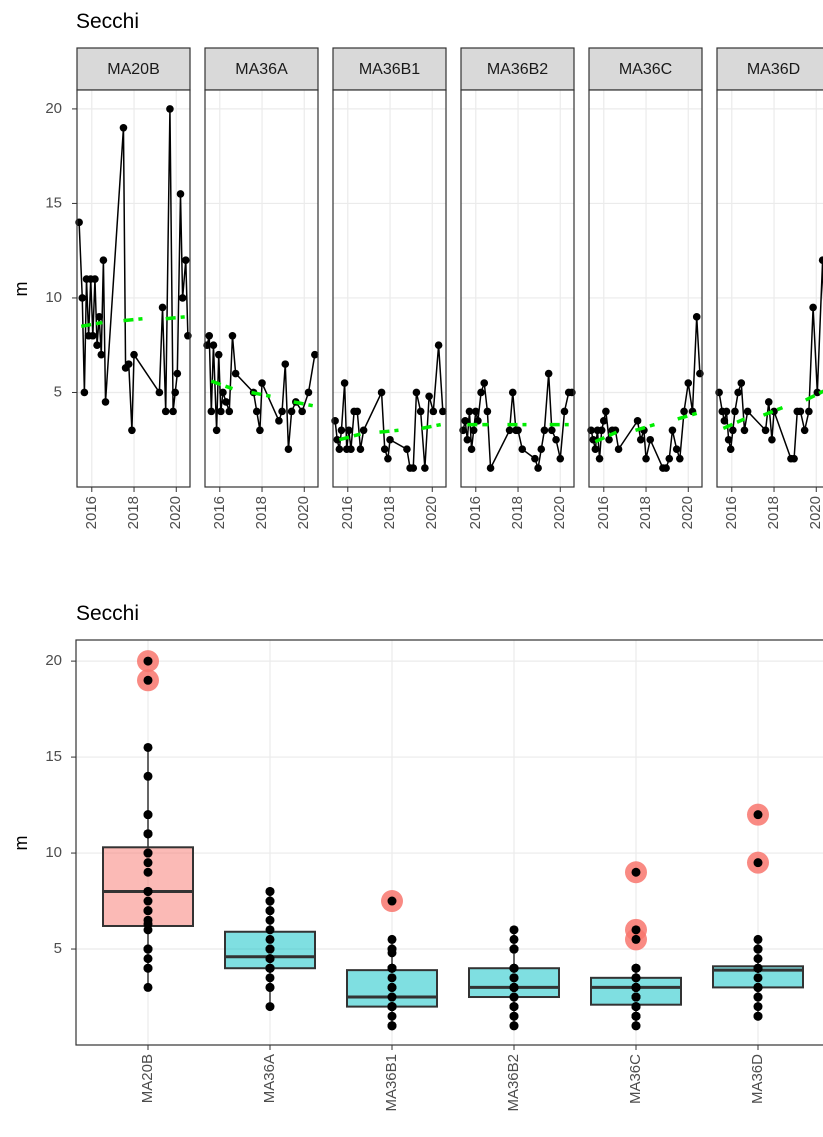 This screenshot has height=1137, width=823. I want to click on facet-label: MA36A, so click(261, 69).